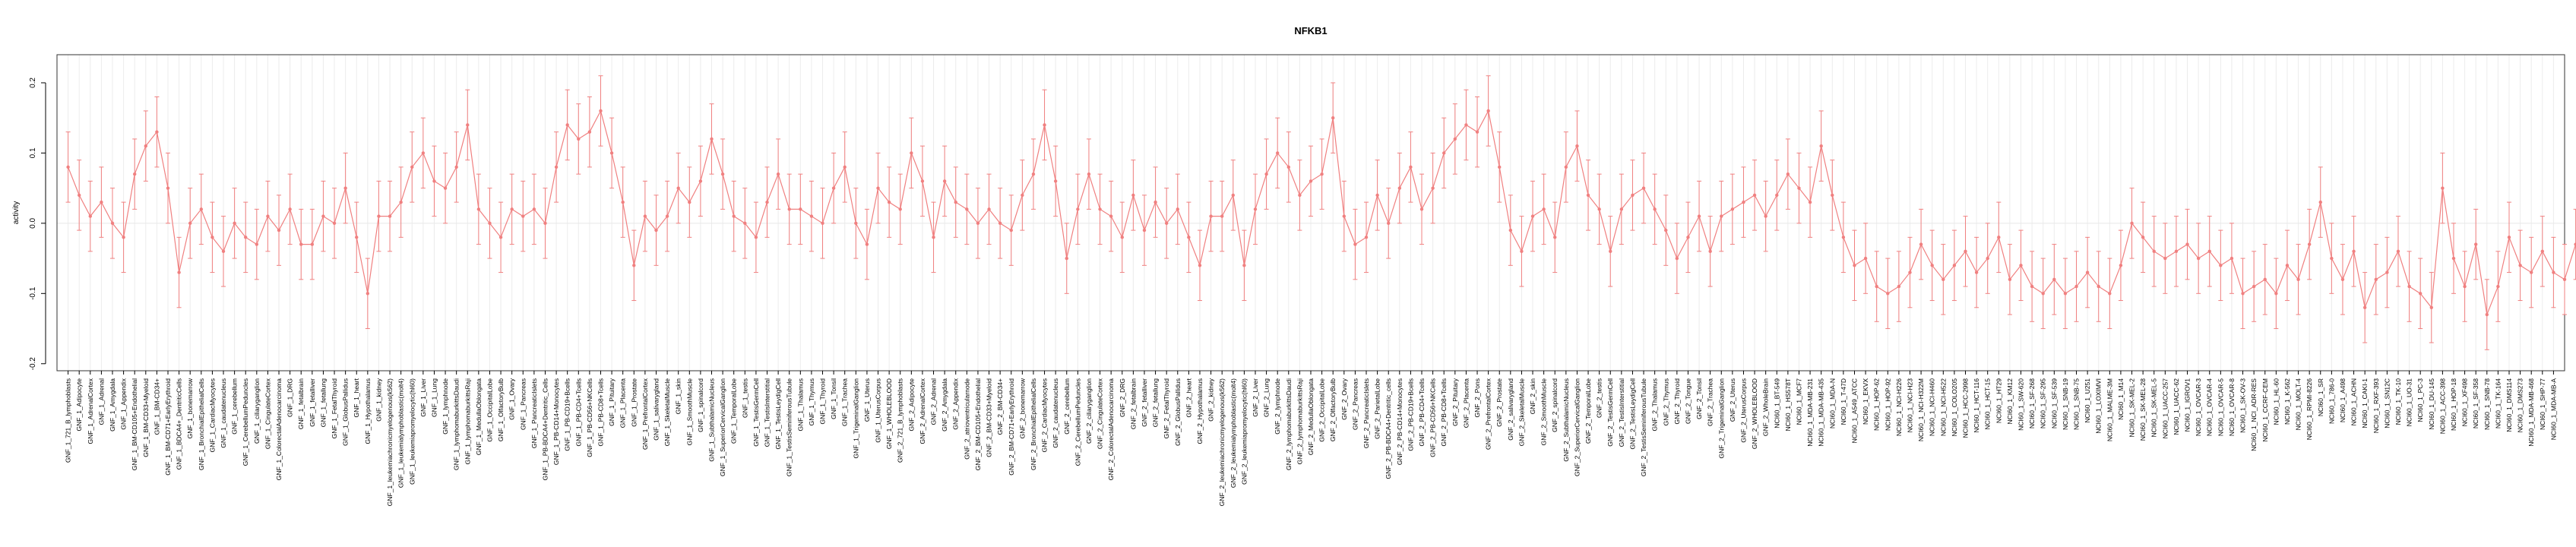  What do you see at coordinates (2132, 408) in the screenshot?
I see `x-tick-label: NCI60_1_SK-MEL-2` at bounding box center [2132, 408].